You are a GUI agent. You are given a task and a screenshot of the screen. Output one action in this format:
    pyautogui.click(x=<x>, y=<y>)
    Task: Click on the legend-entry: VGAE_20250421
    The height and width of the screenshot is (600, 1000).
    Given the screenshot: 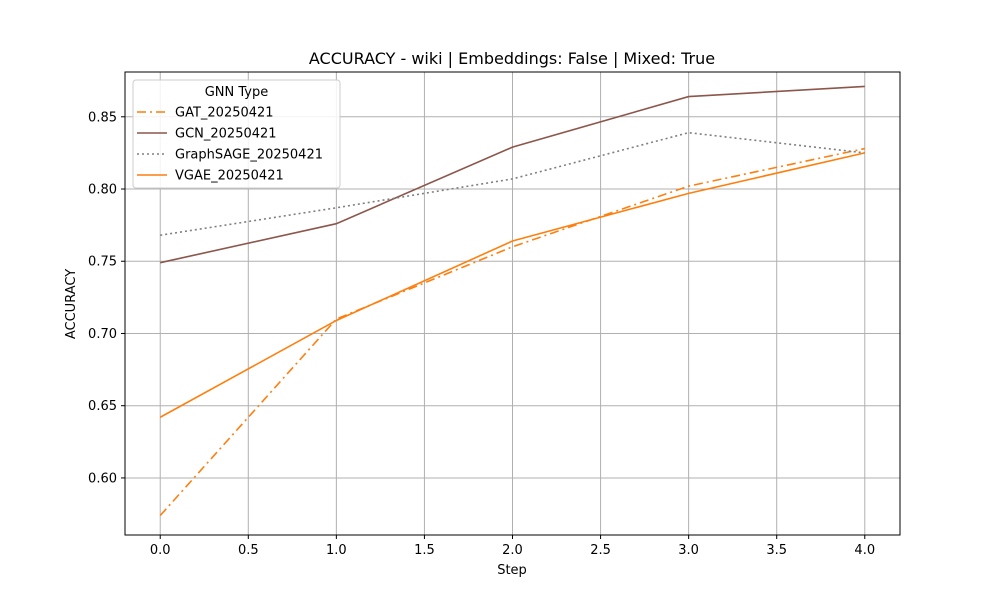 What is the action you would take?
    pyautogui.click(x=229, y=176)
    